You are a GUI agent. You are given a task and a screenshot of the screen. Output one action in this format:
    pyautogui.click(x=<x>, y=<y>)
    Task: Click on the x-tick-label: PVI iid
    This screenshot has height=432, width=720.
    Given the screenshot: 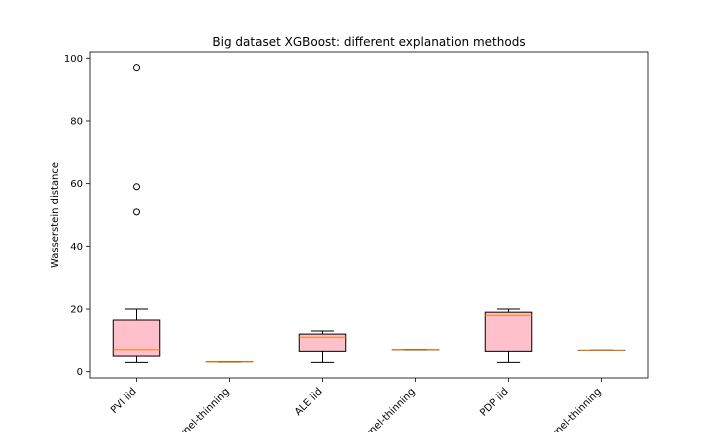 What is the action you would take?
    pyautogui.click(x=124, y=401)
    